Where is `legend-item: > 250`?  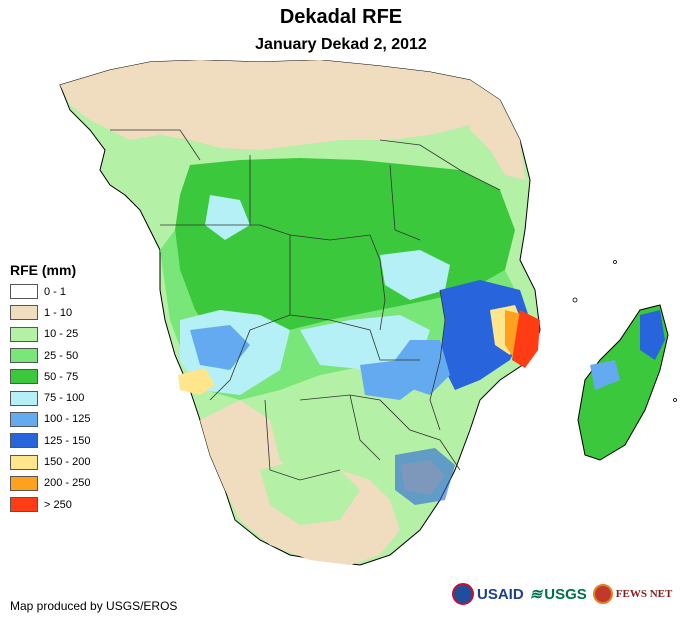 legend-item: > 250 is located at coordinates (50, 504).